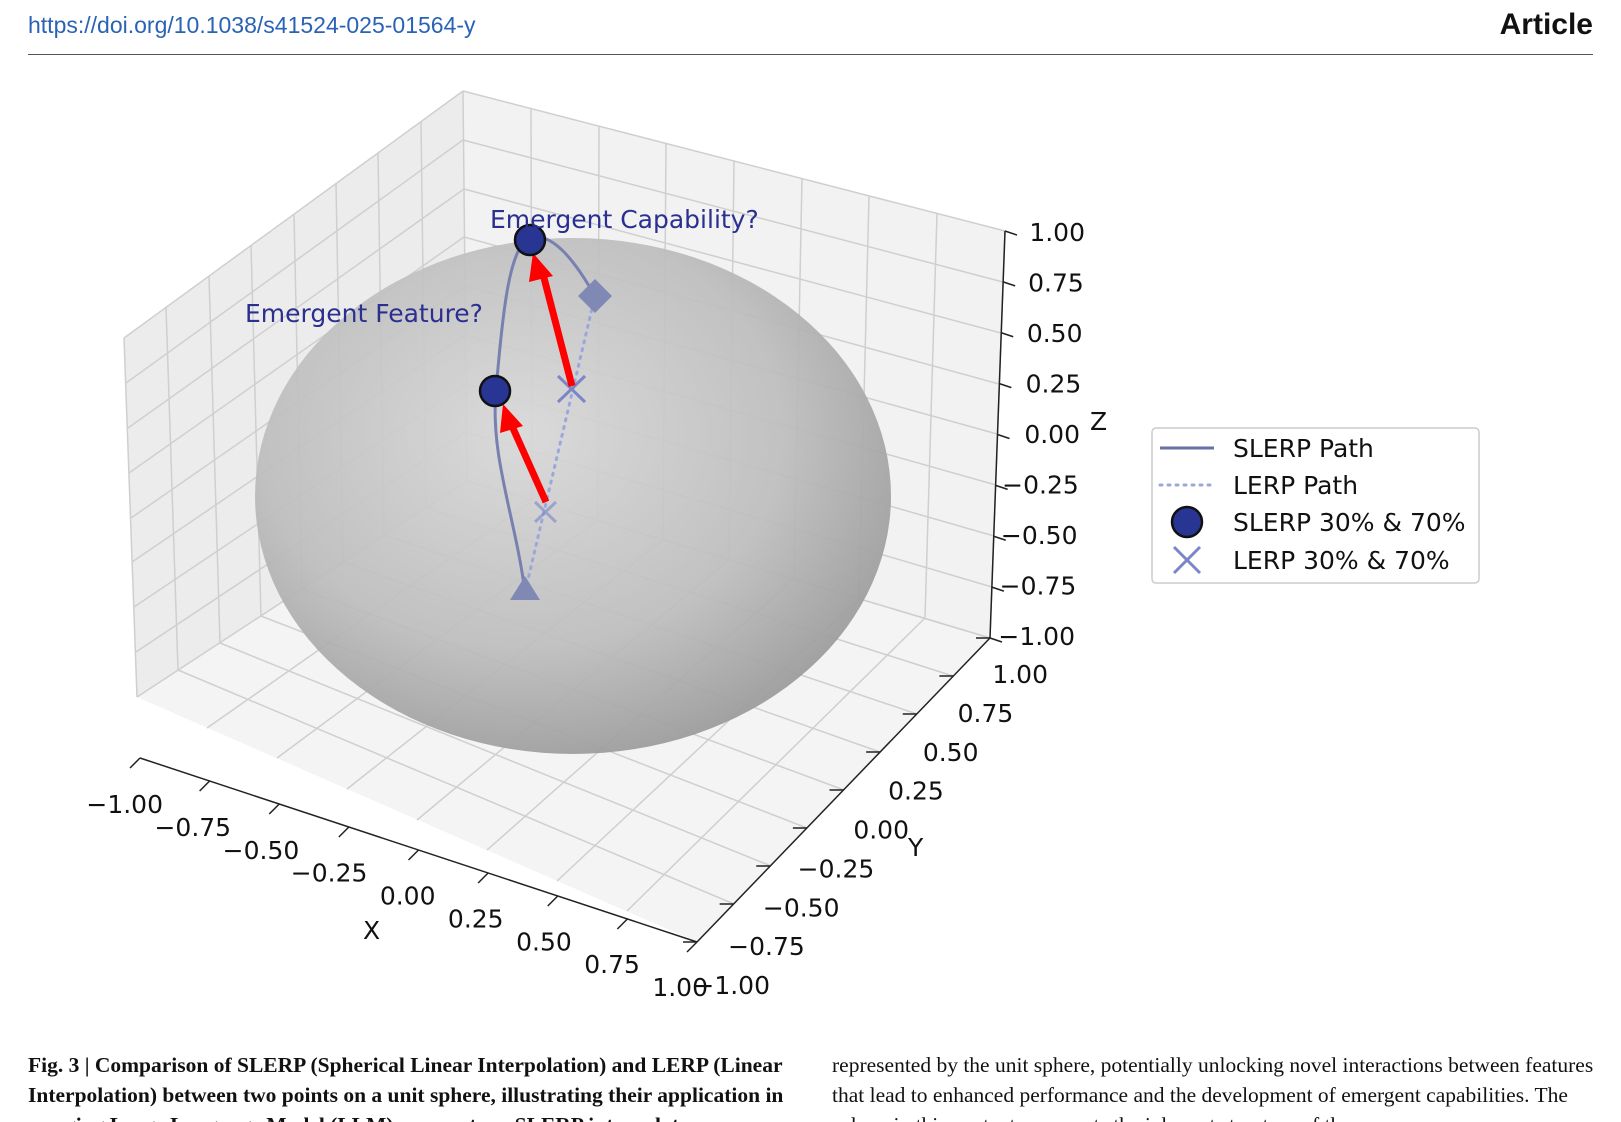 The height and width of the screenshot is (1122, 1621). What do you see at coordinates (951, 752) in the screenshot?
I see `y-tick-label: 0.50` at bounding box center [951, 752].